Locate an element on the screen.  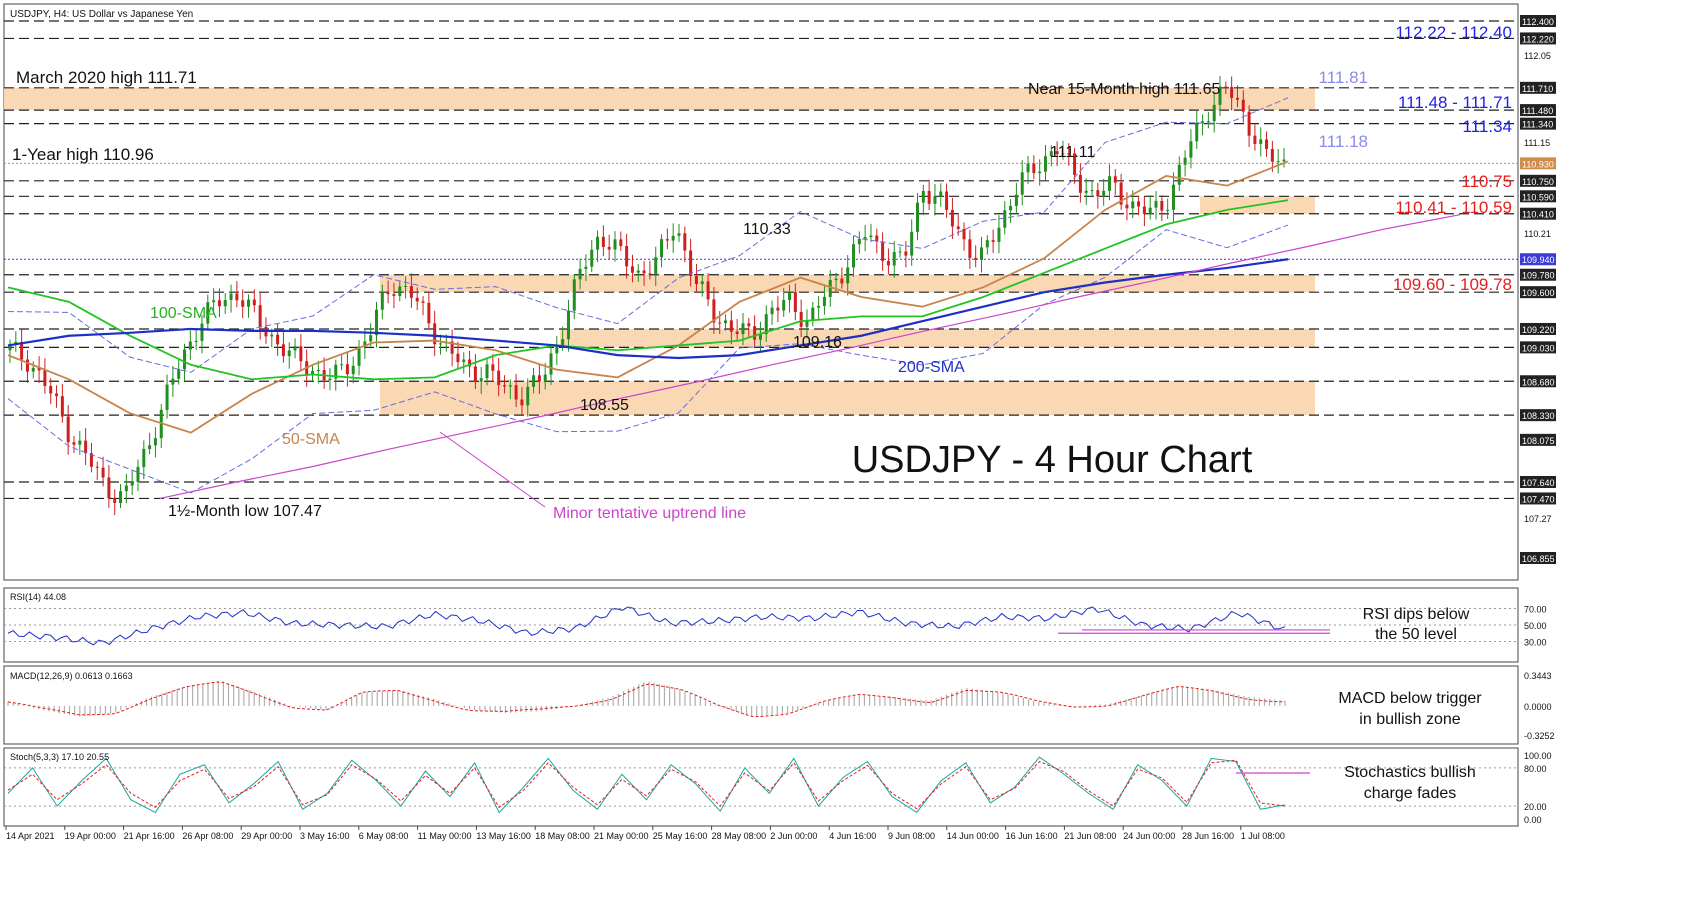
x-tick-label: 18 May 08:00 is located at coordinates (562, 836).